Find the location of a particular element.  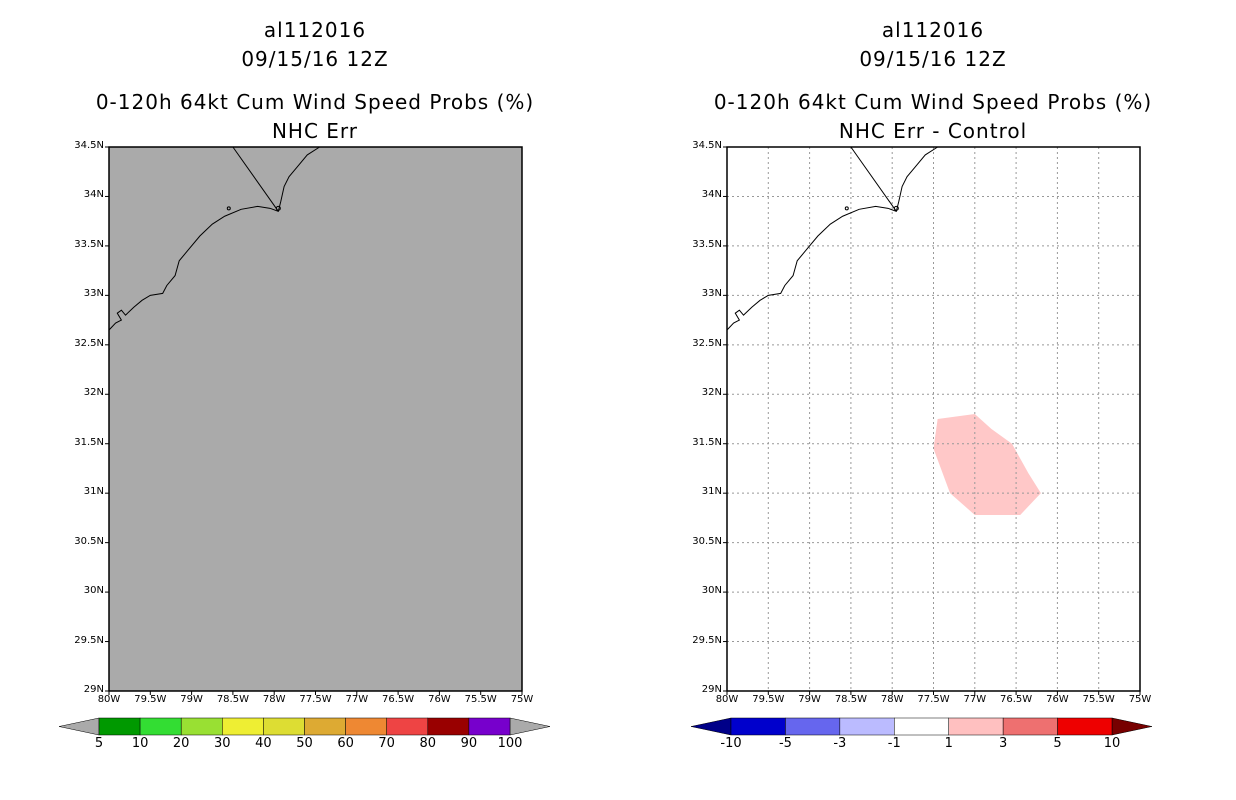

colorbar-left is located at coordinates (304, 726).